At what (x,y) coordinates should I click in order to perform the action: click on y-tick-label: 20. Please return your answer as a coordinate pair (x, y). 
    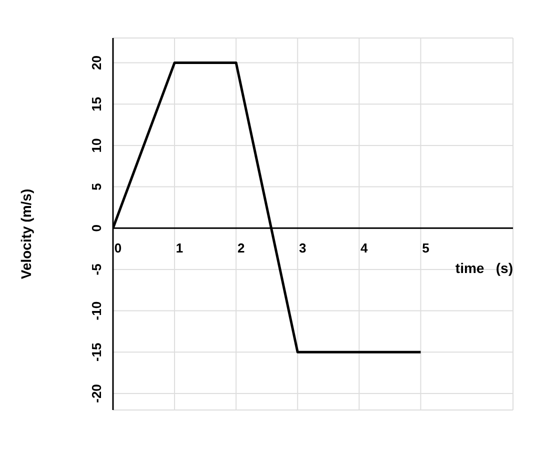
    Looking at the image, I should click on (96, 63).